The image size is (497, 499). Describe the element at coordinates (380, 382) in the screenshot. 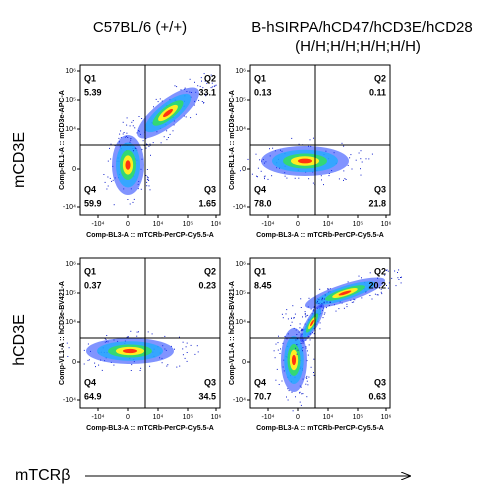

I see `quadrant-name: Q3` at that location.